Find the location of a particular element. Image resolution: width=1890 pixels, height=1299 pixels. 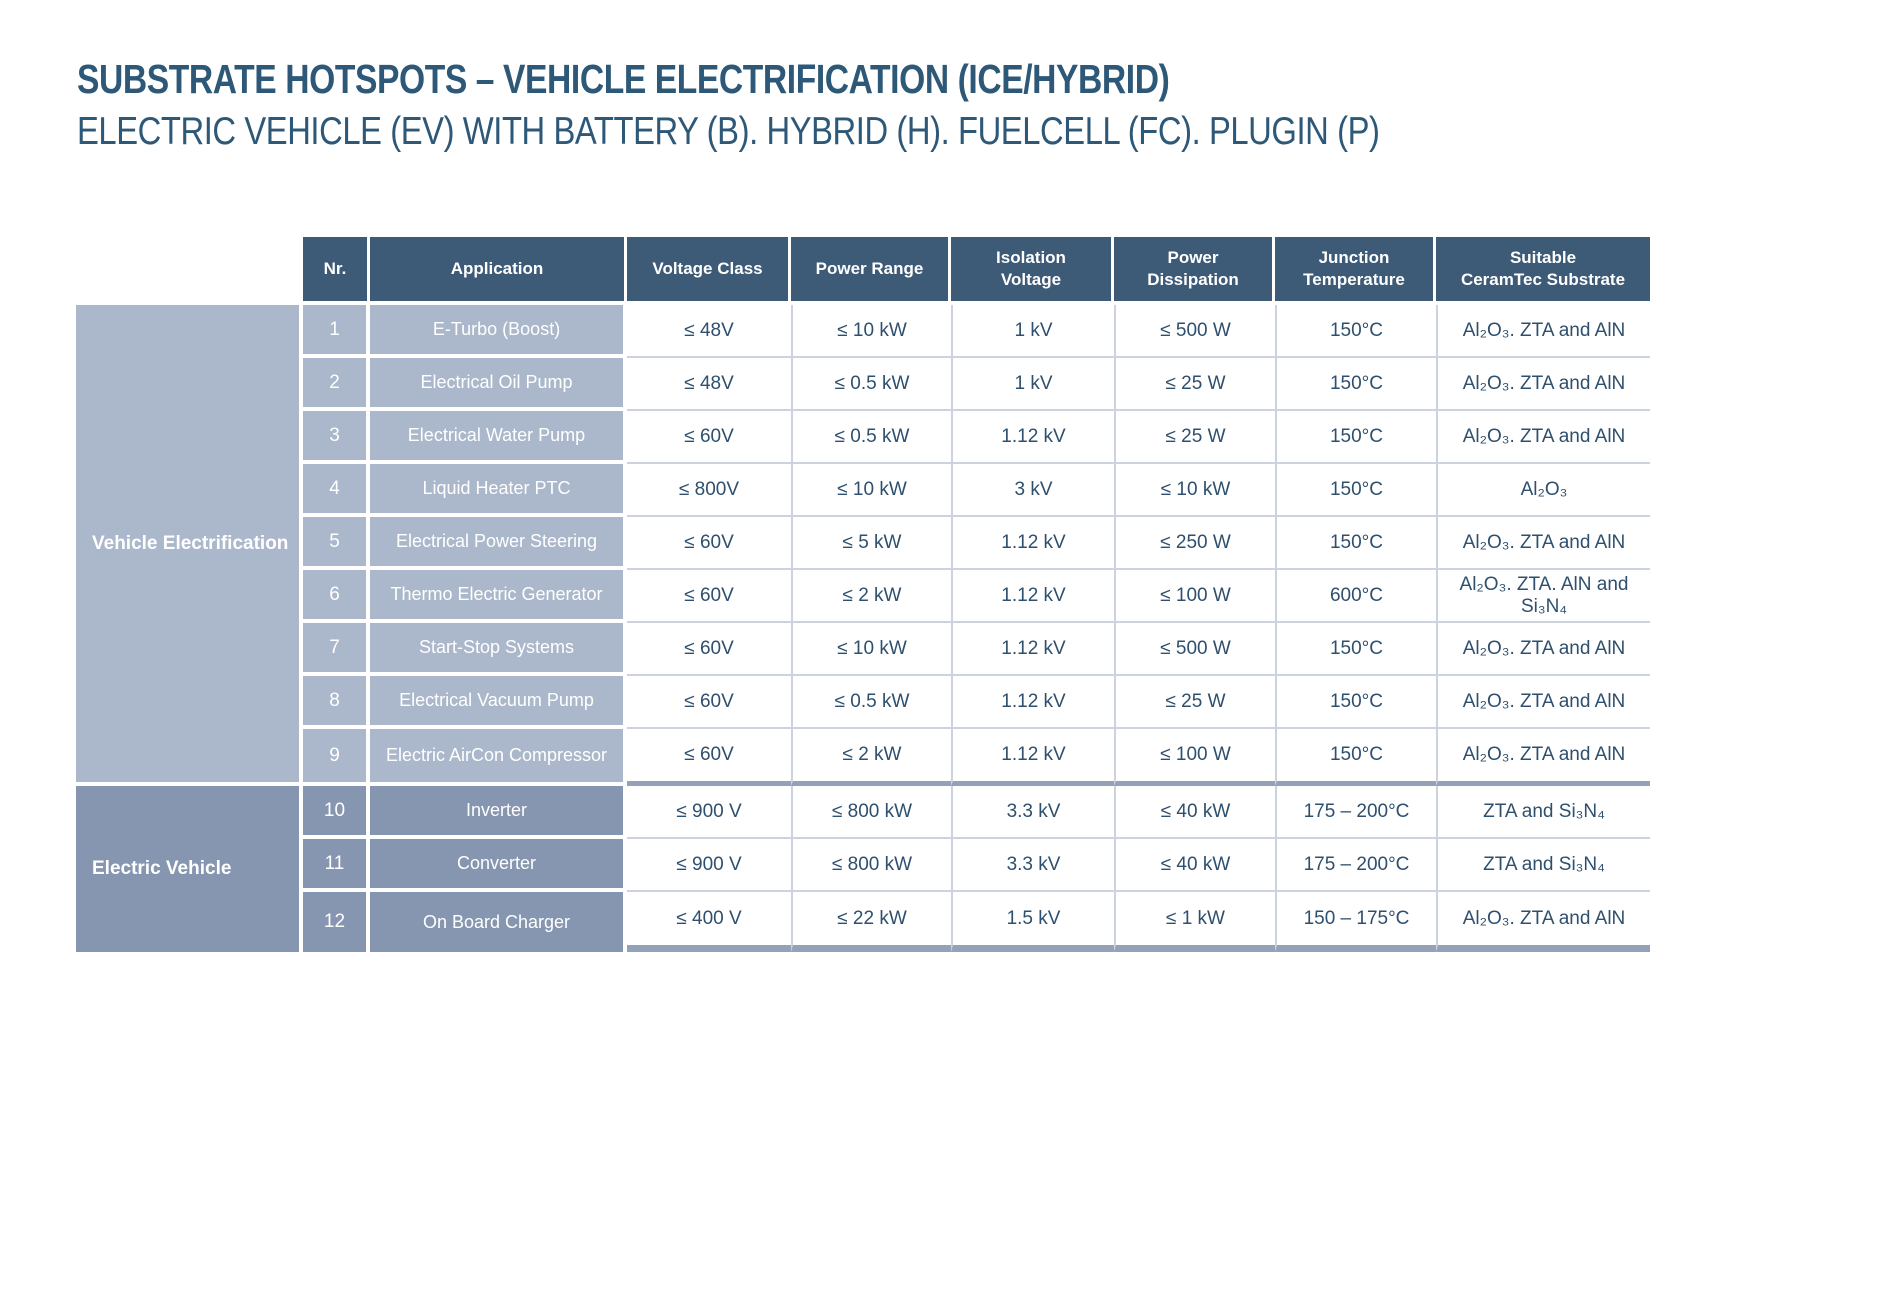

cell-application: Thermo Electric Generator is located at coordinates (498, 596).